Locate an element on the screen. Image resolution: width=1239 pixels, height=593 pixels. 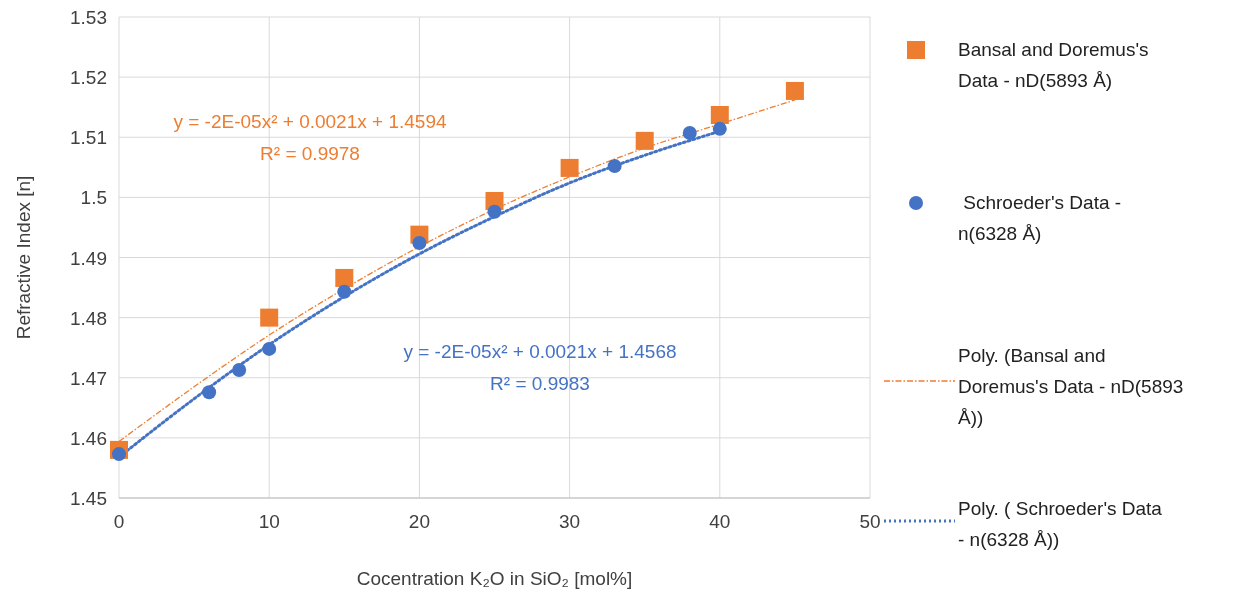
y-tick-label: 1.45 is located at coordinates (88, 498).